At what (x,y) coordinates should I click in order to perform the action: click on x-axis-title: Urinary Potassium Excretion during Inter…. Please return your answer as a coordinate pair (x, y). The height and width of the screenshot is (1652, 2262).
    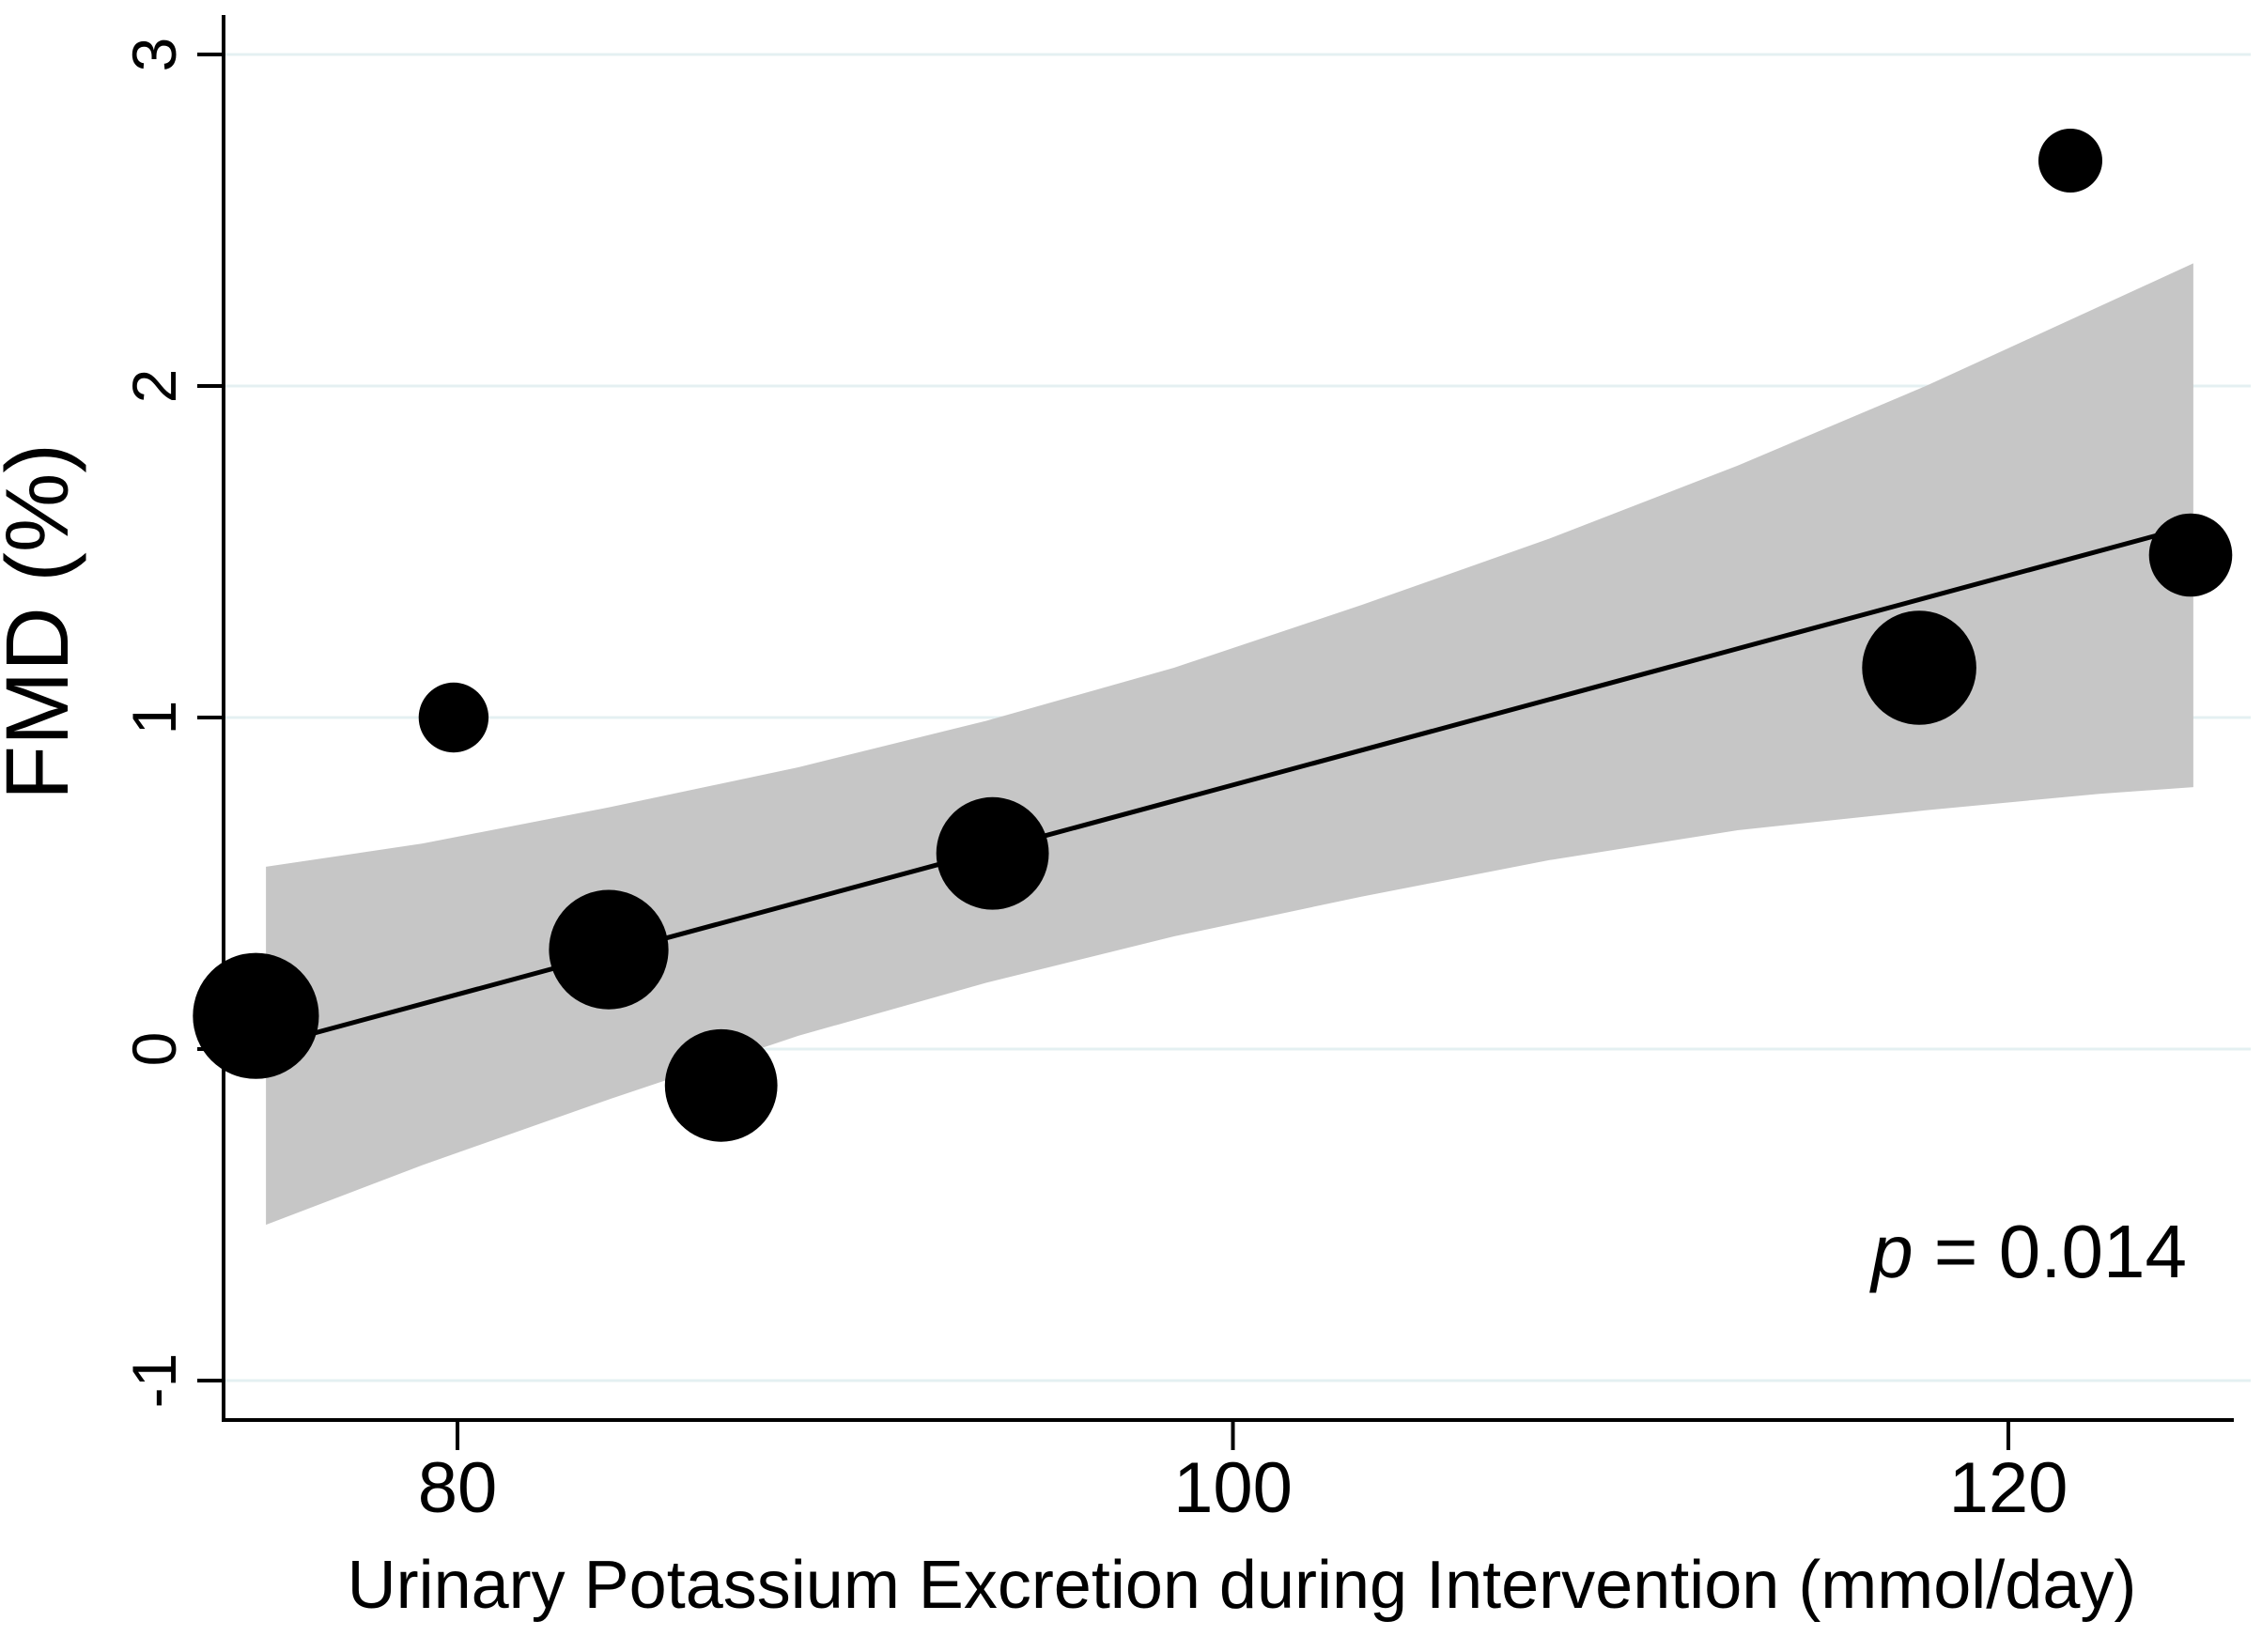
    Looking at the image, I should click on (1242, 1585).